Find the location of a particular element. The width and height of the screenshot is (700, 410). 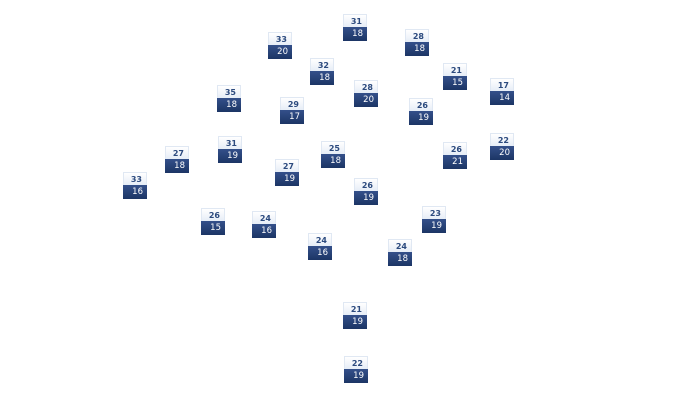

temperature-marker: 35 18 is located at coordinates (229, 98).